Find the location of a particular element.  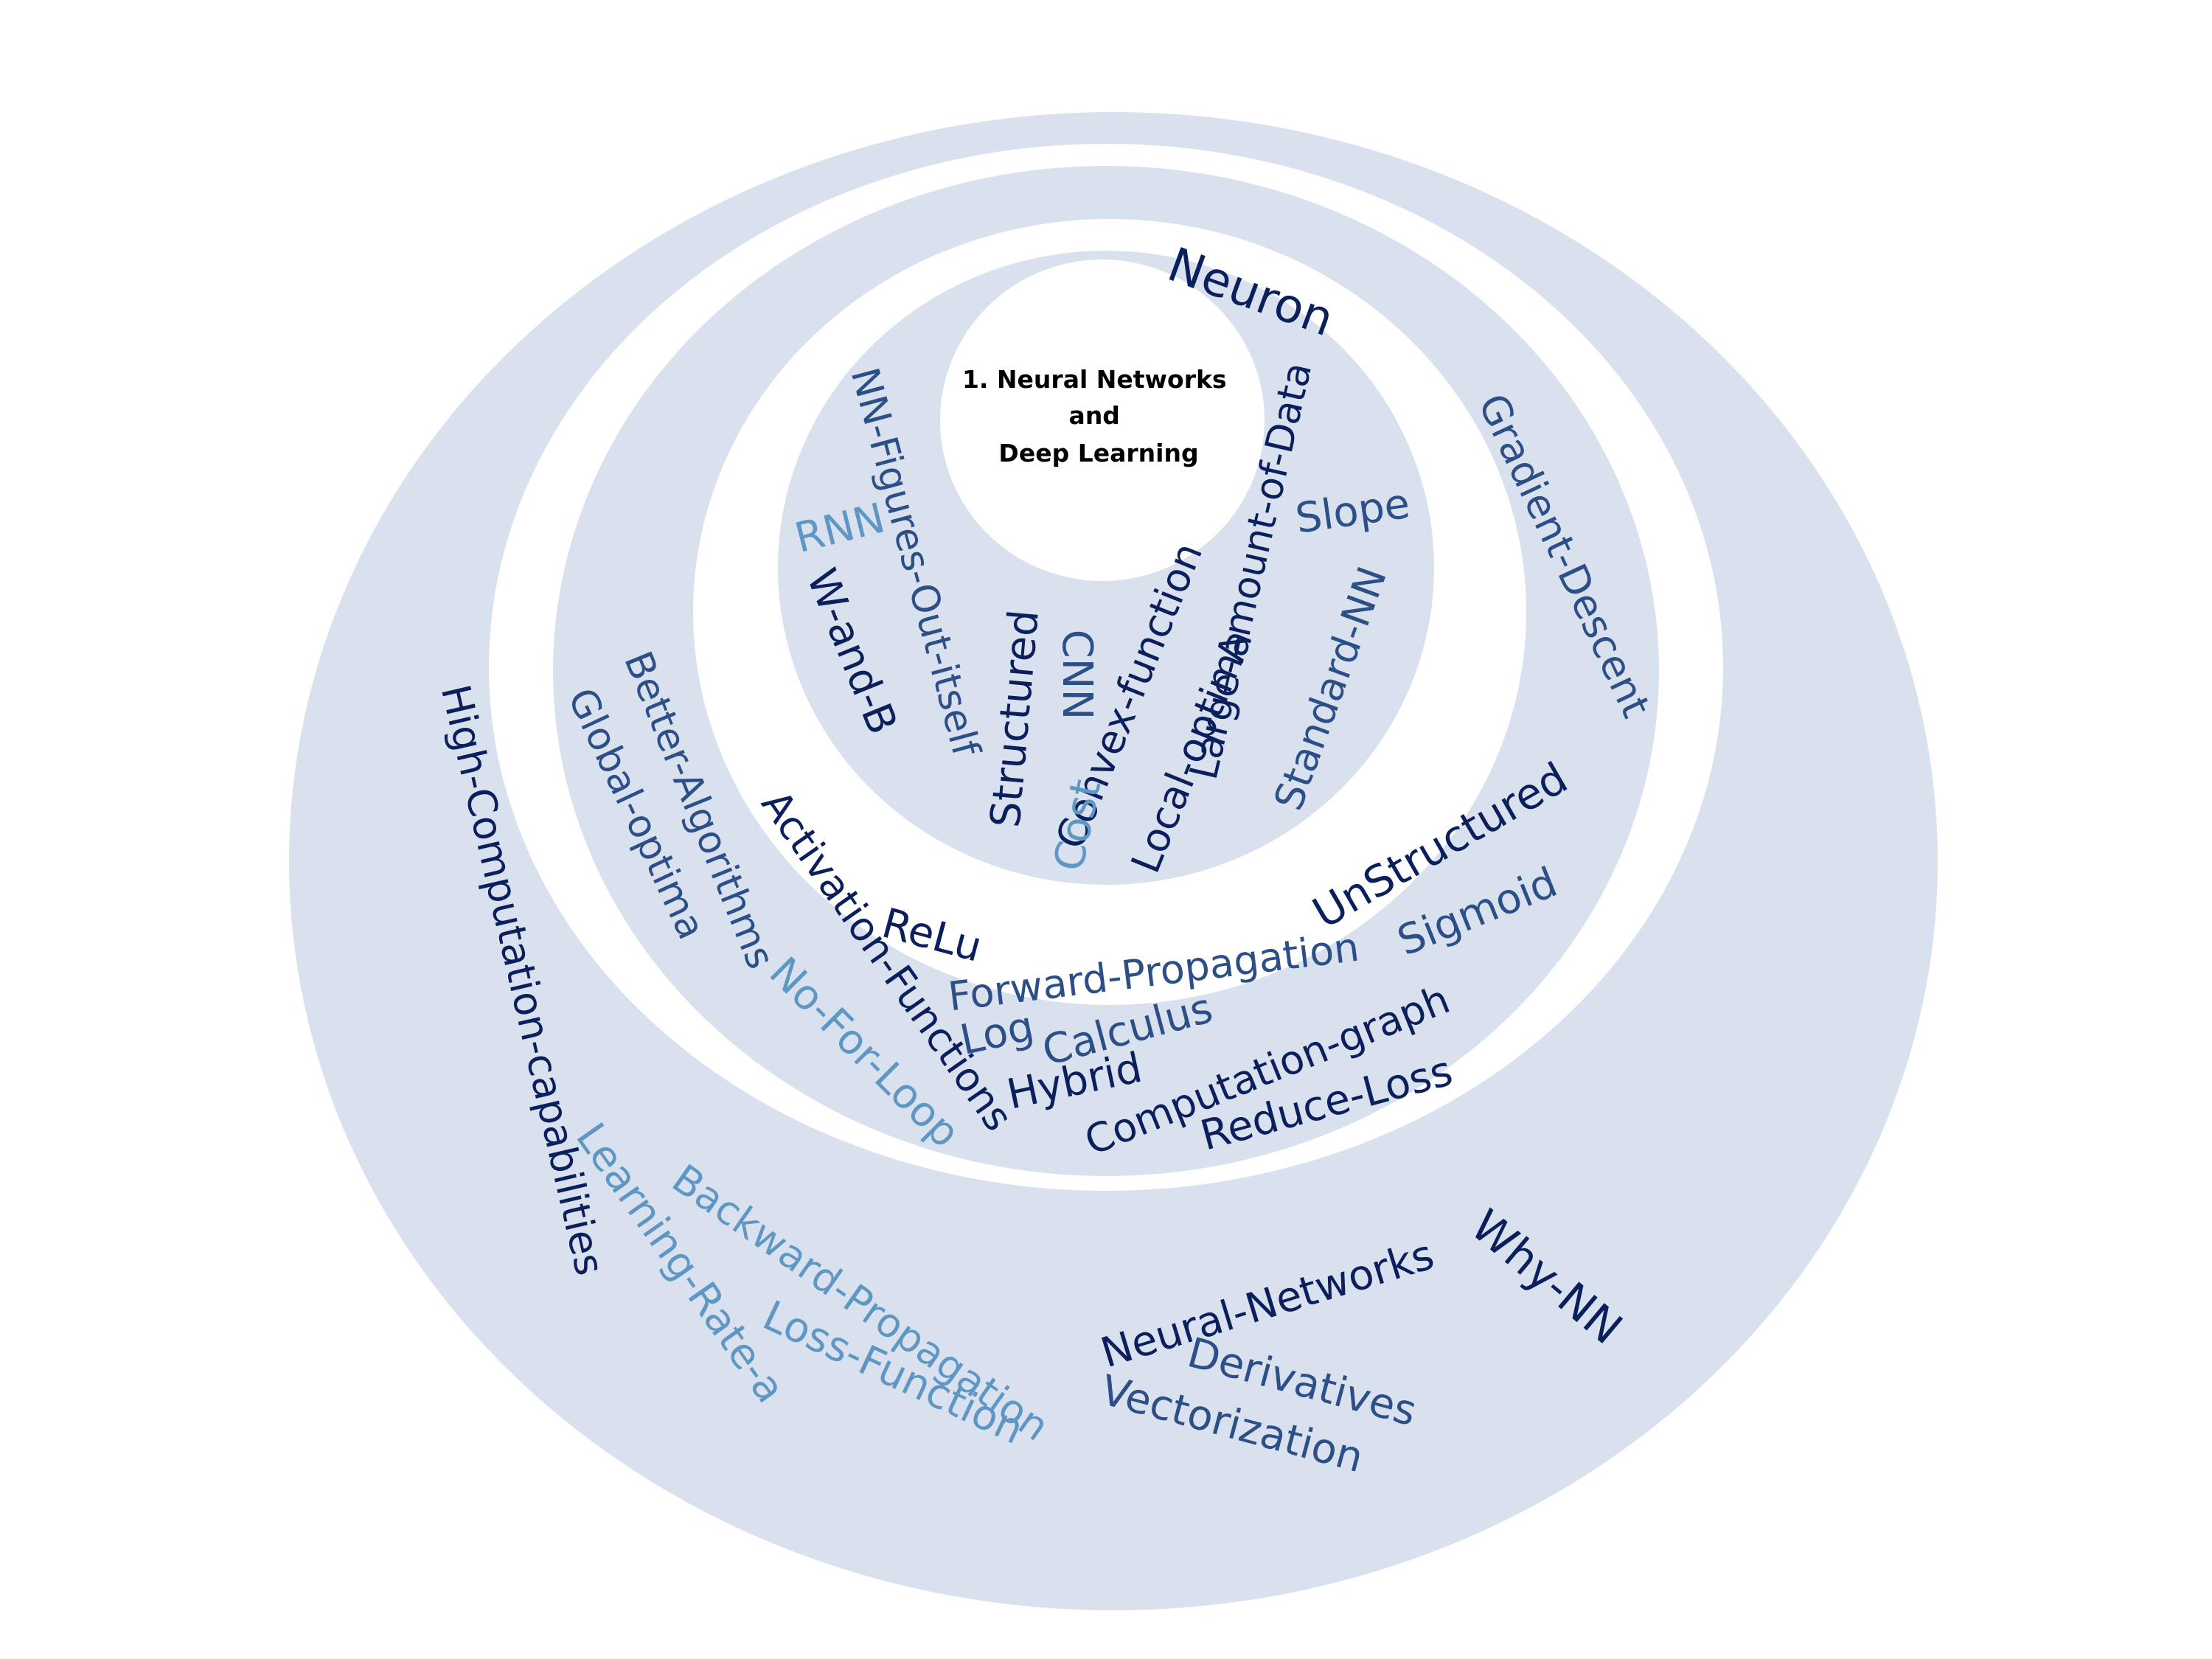

center-hole is located at coordinates (1102, 420).